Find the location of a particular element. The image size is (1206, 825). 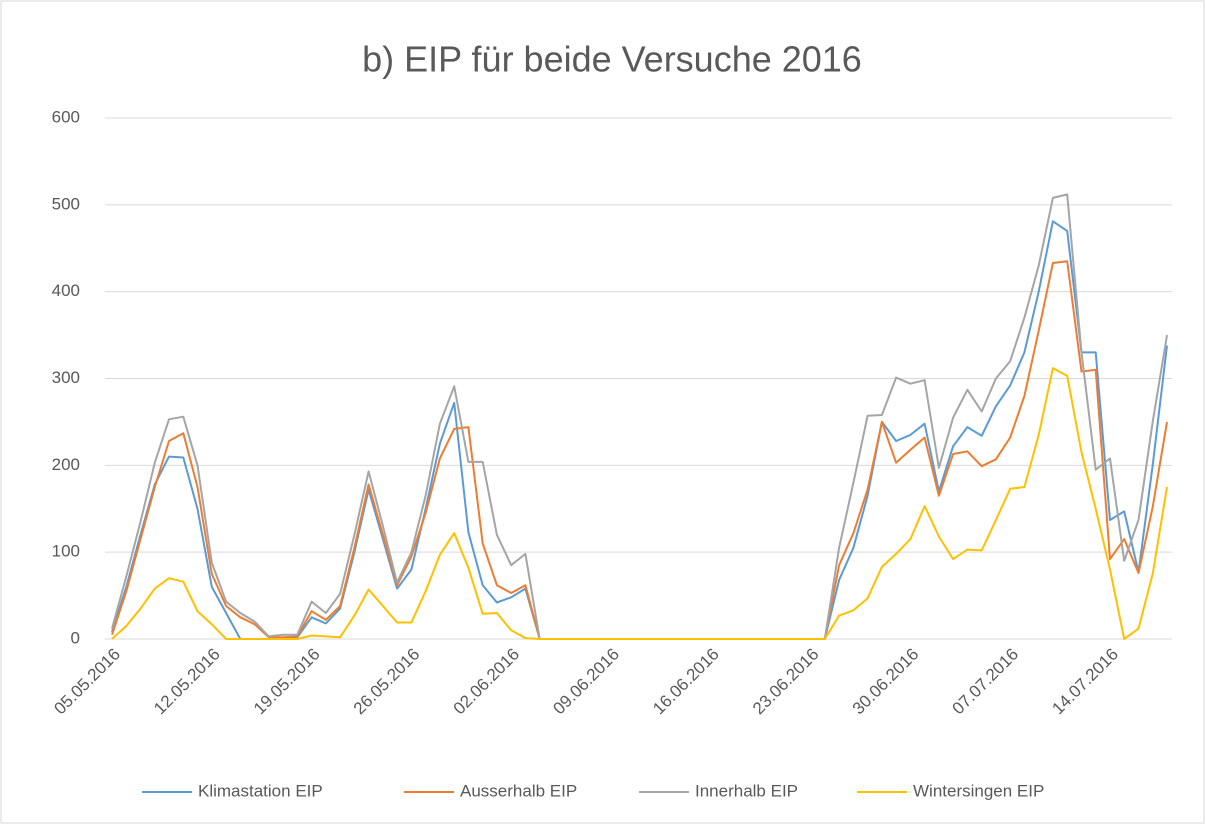

y-tick-label: 100 is located at coordinates (66, 551).